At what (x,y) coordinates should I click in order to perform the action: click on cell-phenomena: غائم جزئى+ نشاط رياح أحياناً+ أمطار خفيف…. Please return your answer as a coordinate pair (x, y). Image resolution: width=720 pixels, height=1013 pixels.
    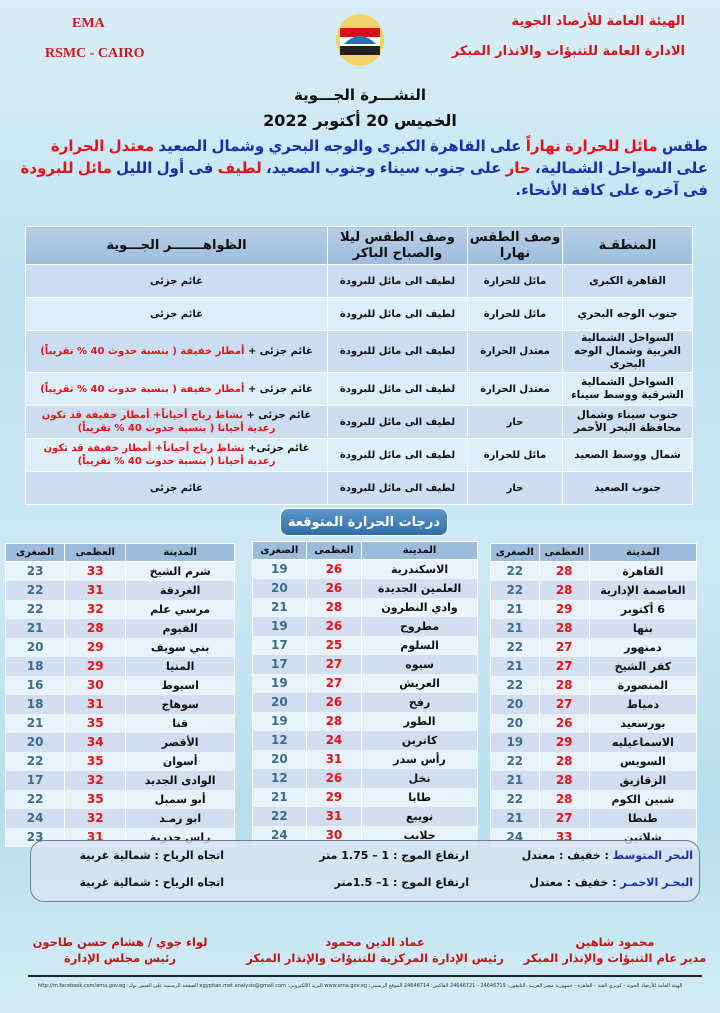
    Looking at the image, I should click on (176, 455).